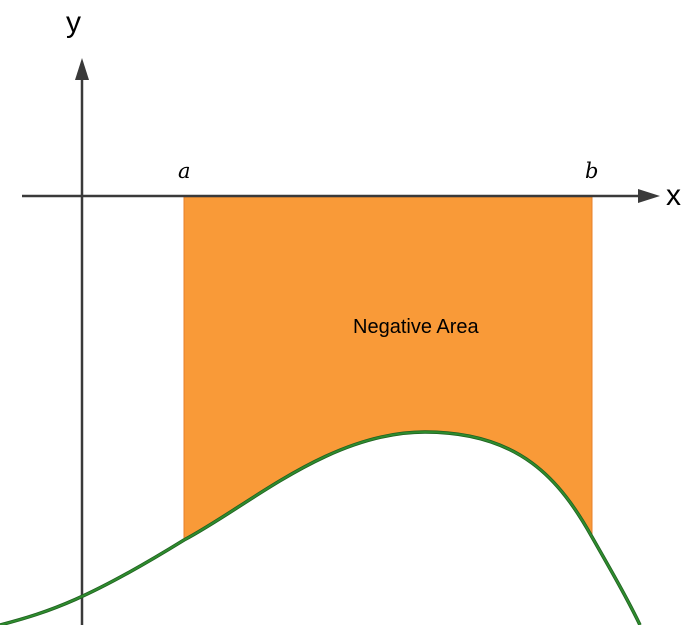 The image size is (700, 625). Describe the element at coordinates (673, 195) in the screenshot. I see `x-axis-label: x` at that location.